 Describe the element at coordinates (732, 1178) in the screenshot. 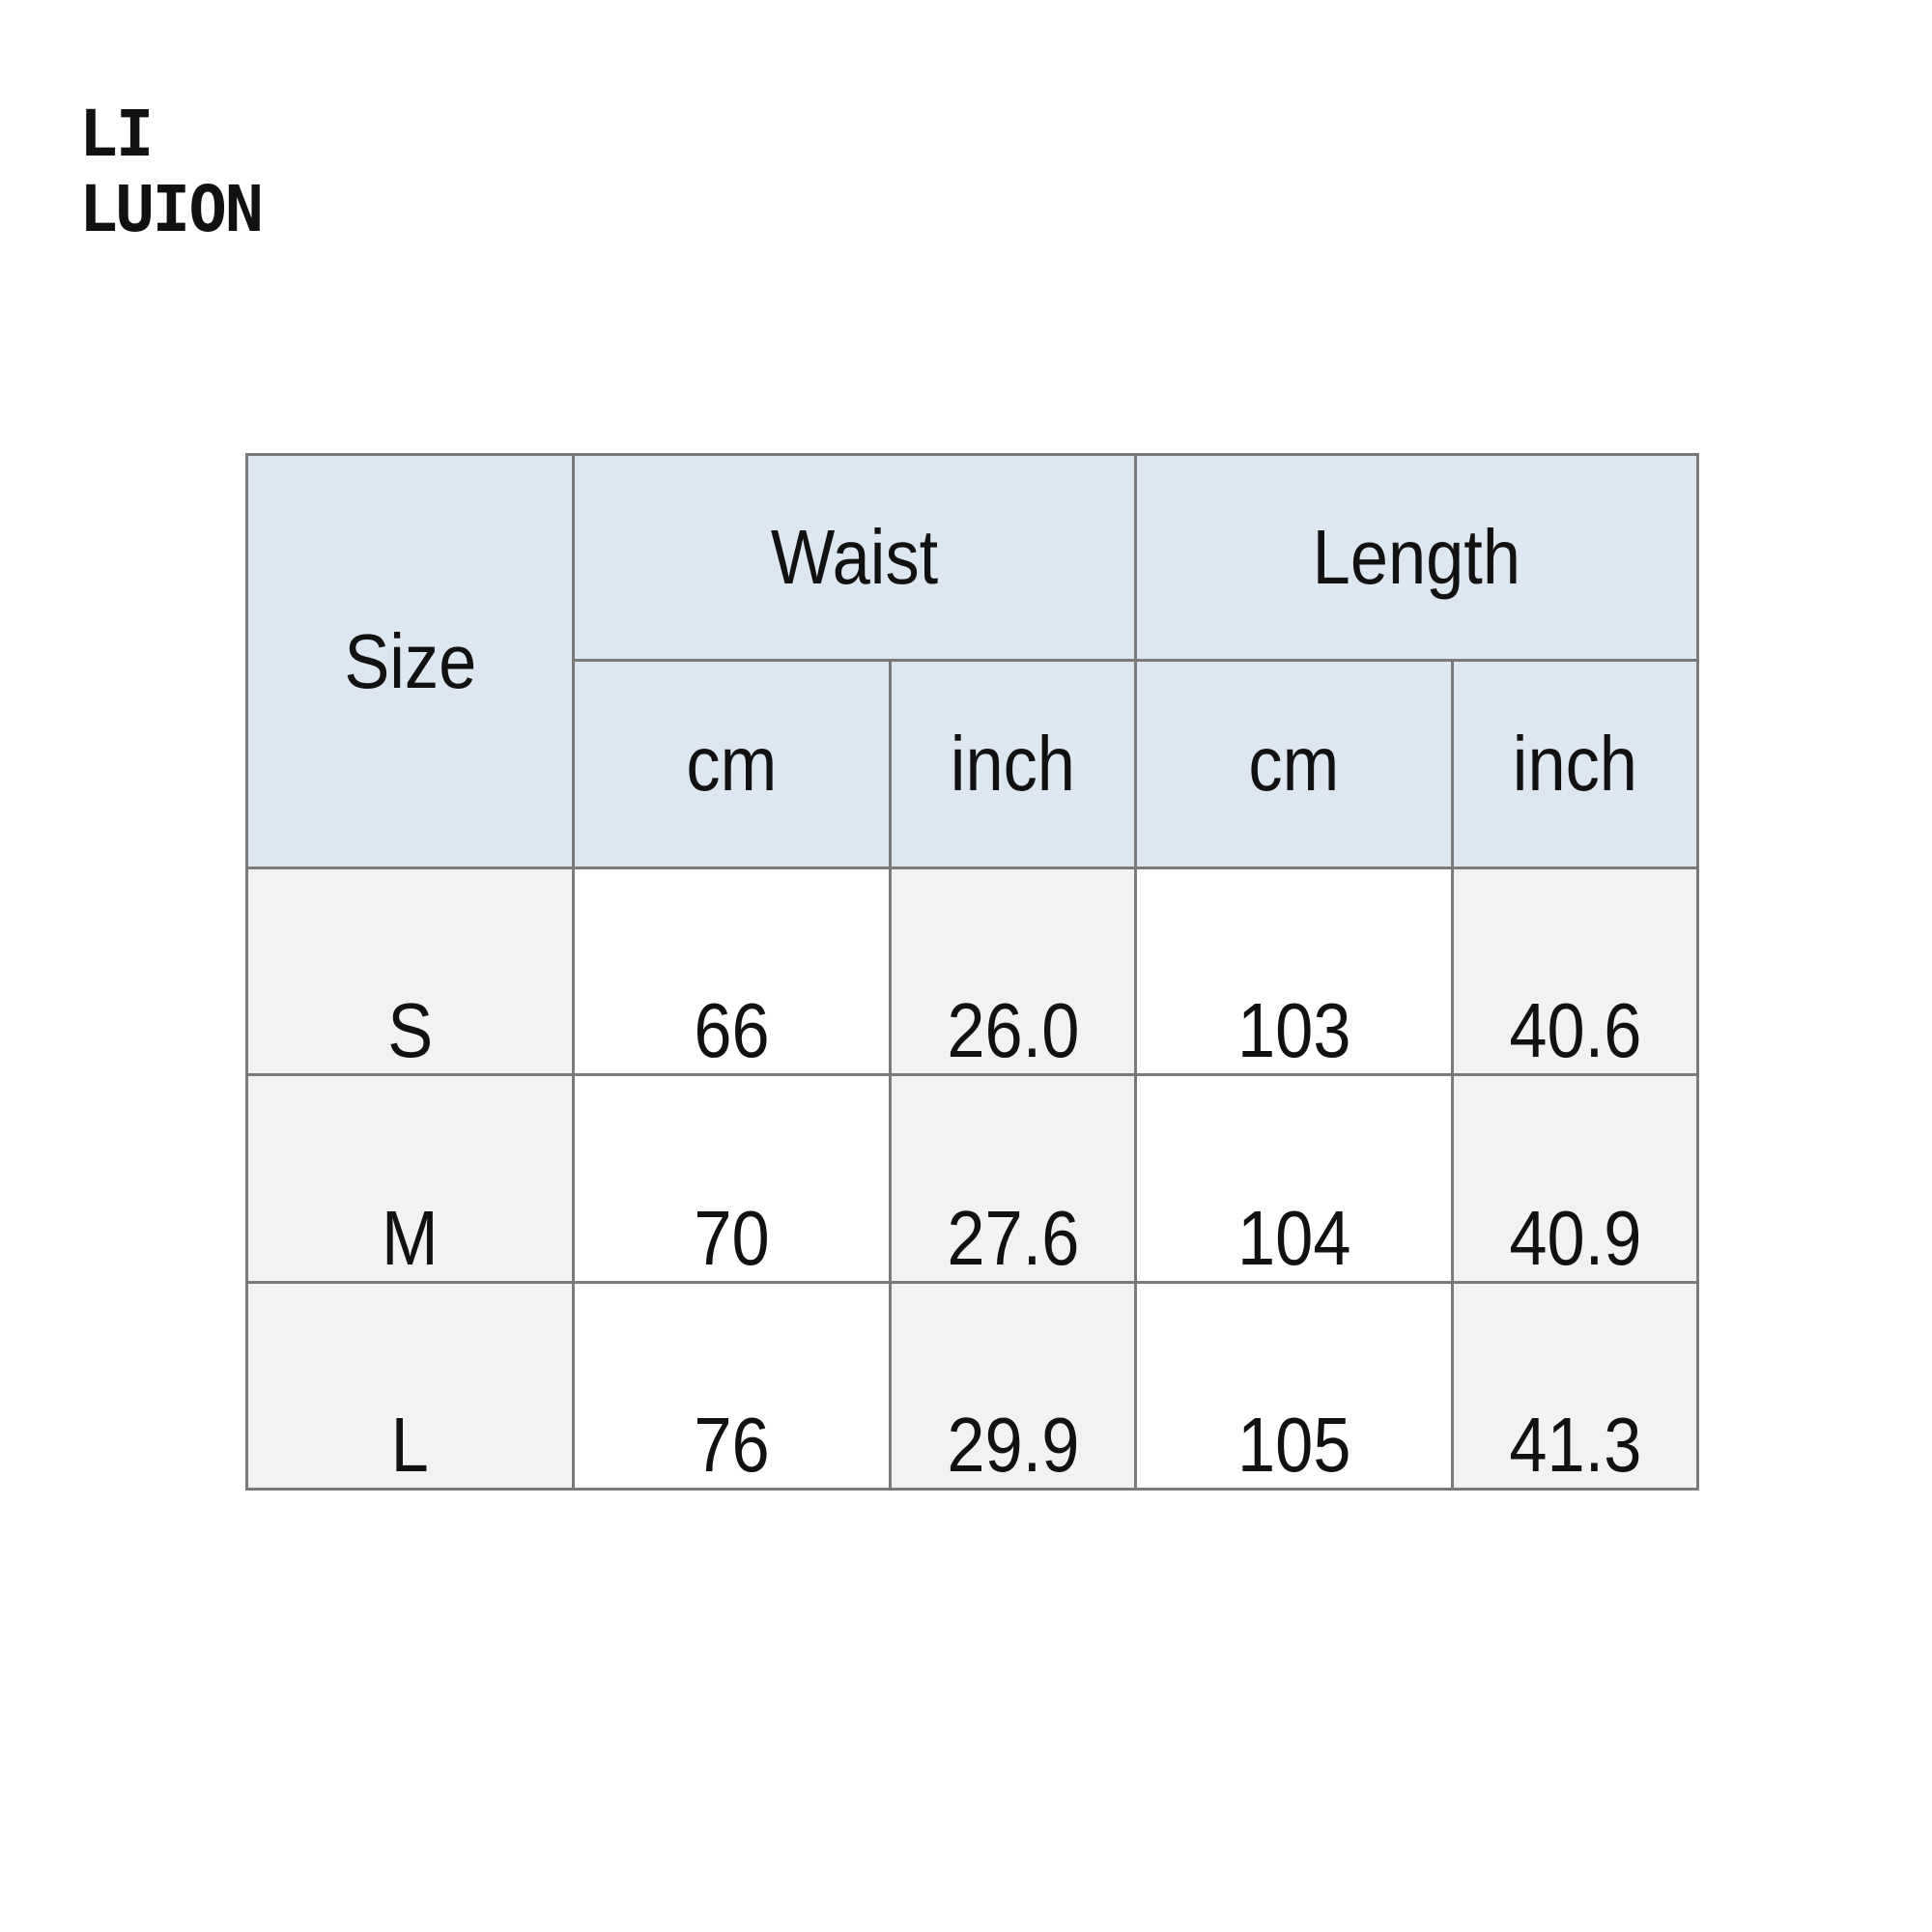

I see `waist-cm-cell: 70` at that location.